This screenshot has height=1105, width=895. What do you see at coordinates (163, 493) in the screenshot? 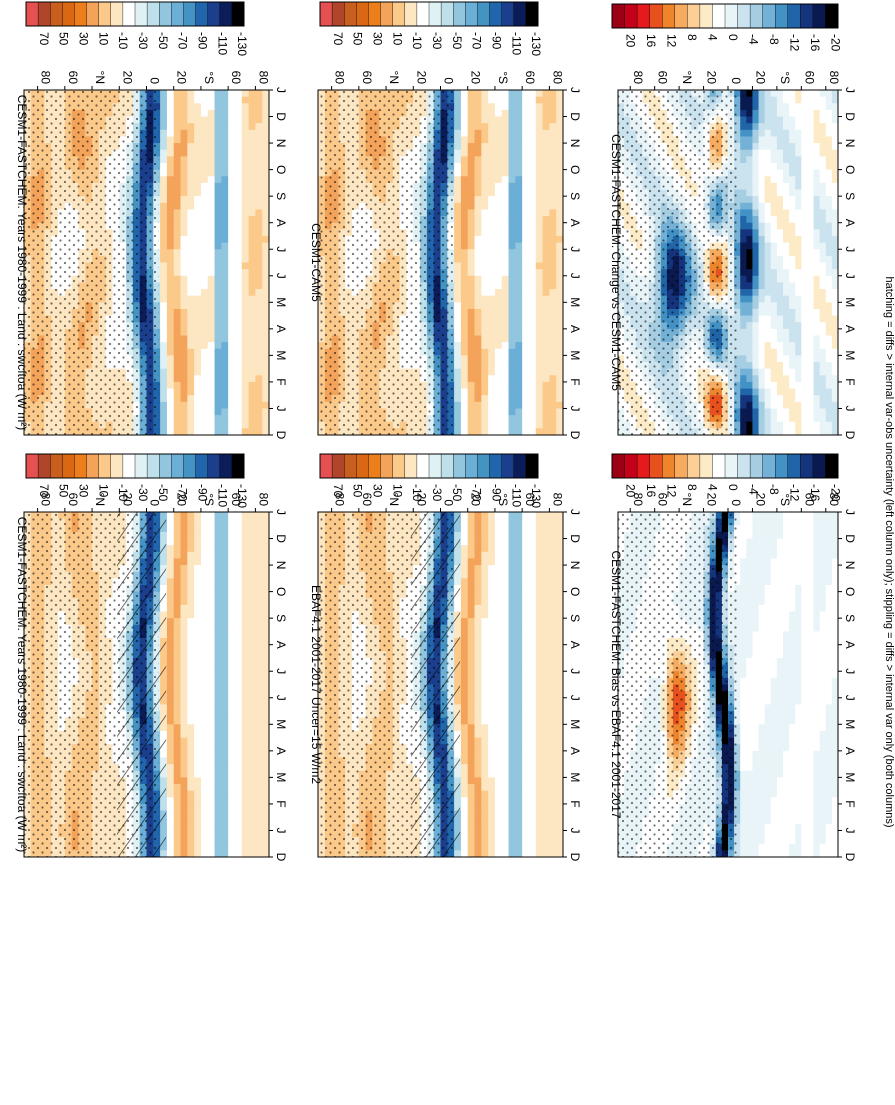
I see `colorbar-tick-label: -50` at bounding box center [163, 493].